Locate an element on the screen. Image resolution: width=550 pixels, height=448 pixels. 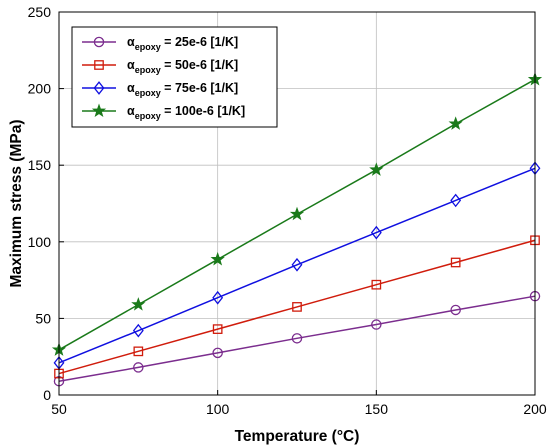
legend-label: αepoxy = 75e-6 [1/K] is located at coordinates (182, 89).